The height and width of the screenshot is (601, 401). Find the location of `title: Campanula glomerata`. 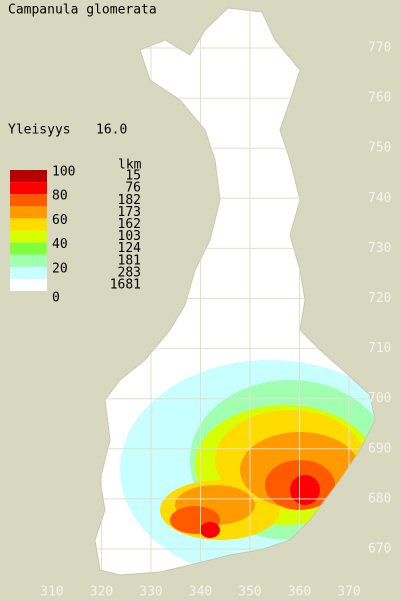

title: Campanula glomerata is located at coordinates (82, 10).